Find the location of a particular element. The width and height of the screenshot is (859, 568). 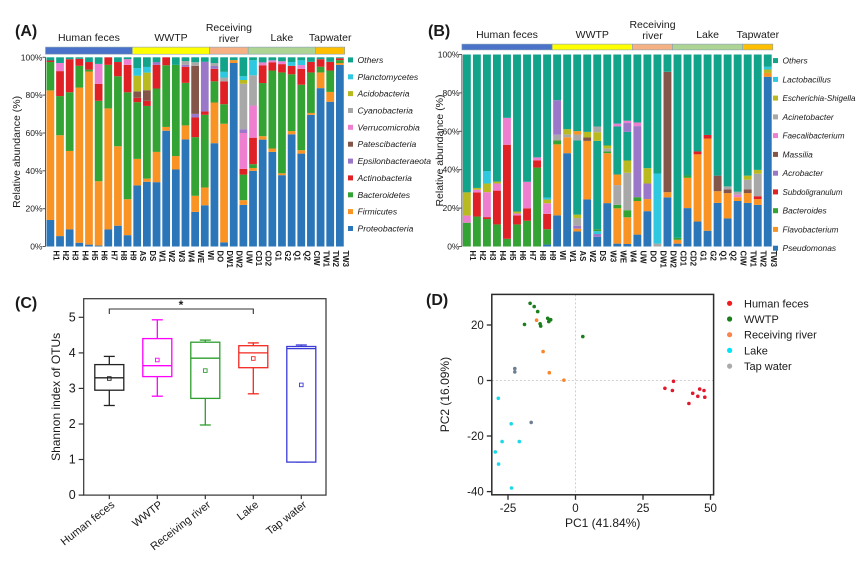

svg-text: -25 is located at coordinates (508, 509).